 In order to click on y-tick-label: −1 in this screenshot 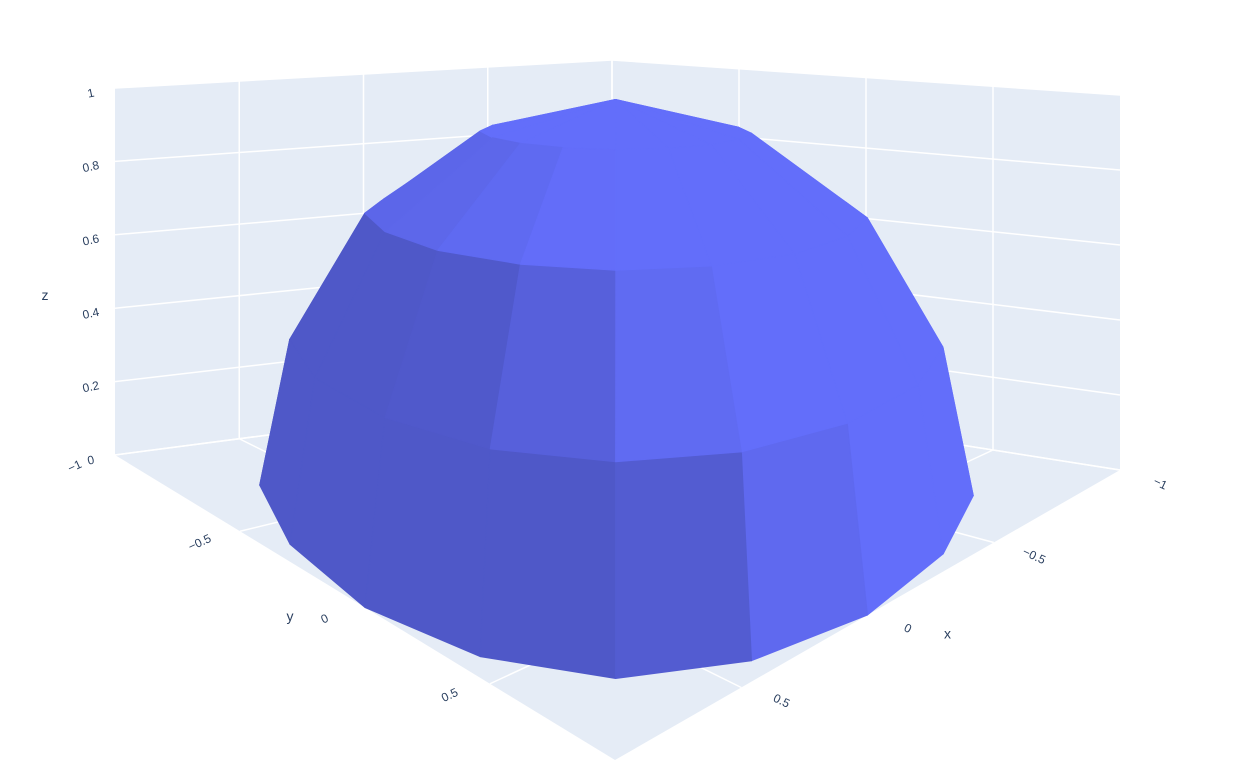, I will do `click(74, 466)`.